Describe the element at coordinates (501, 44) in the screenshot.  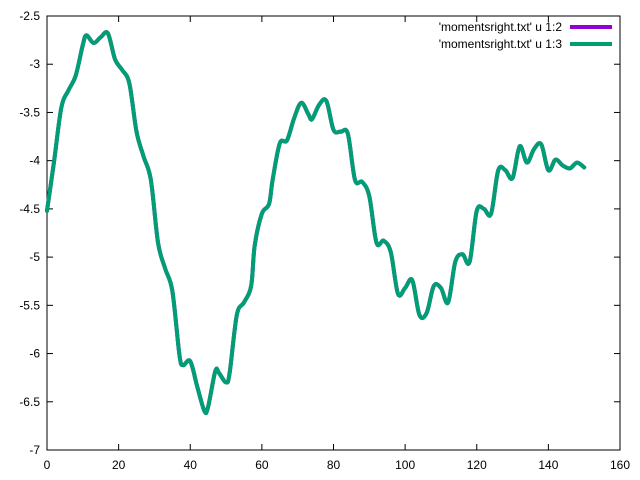
I see `legend-label-series-2: 'momentsright.txt' u 1:3` at that location.